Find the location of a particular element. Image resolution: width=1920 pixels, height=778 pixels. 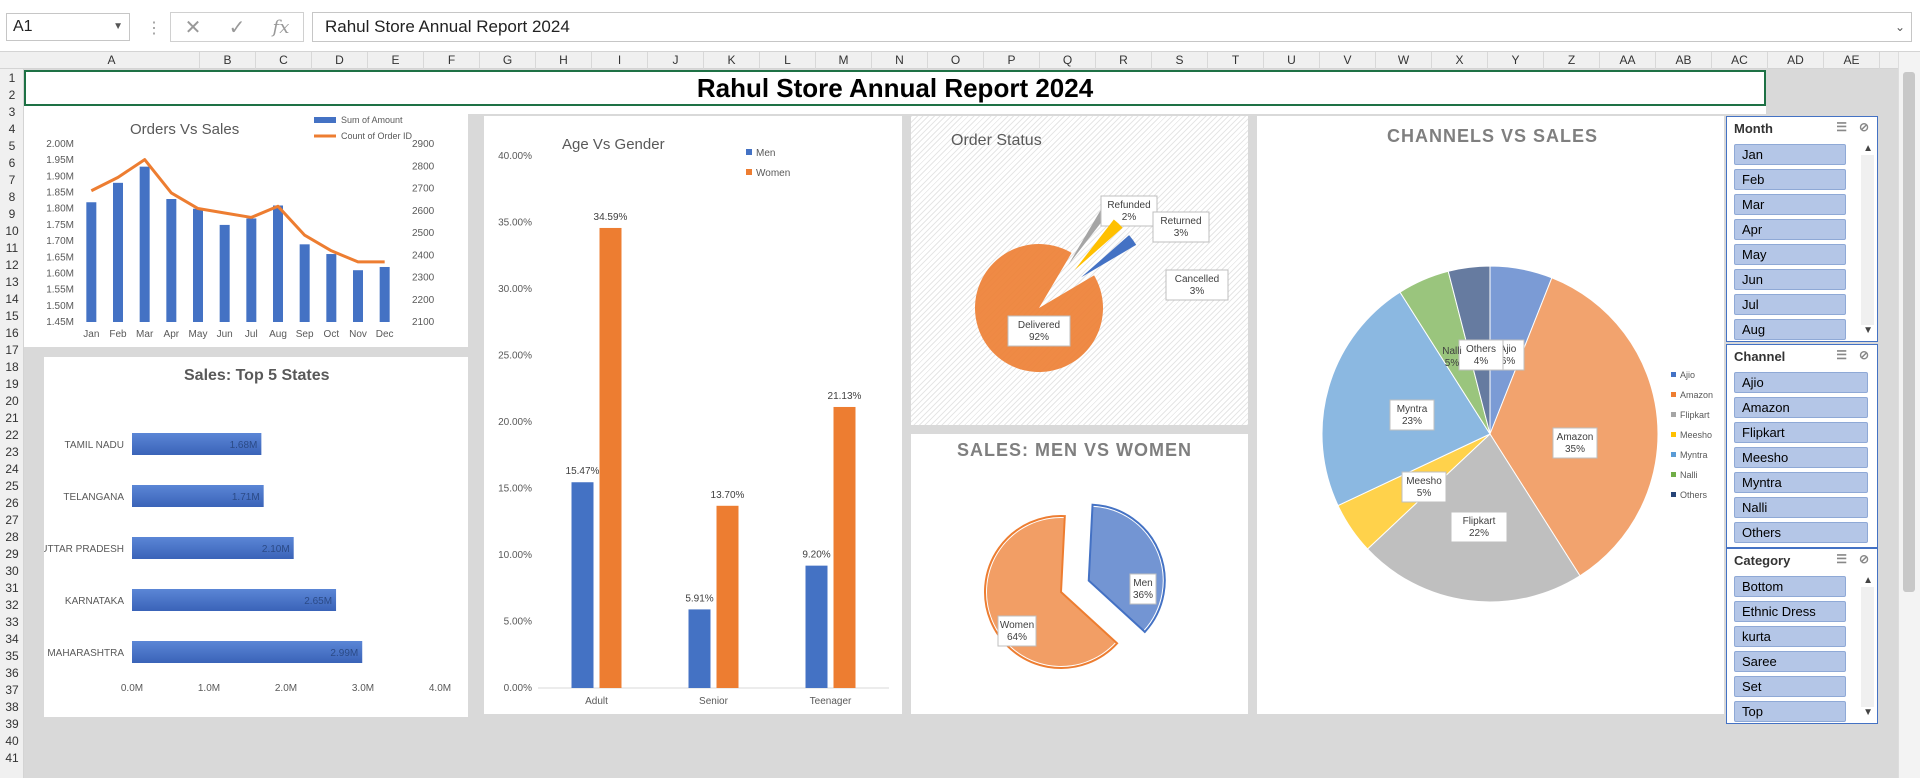

column-header-O: O is located at coordinates (956, 60).